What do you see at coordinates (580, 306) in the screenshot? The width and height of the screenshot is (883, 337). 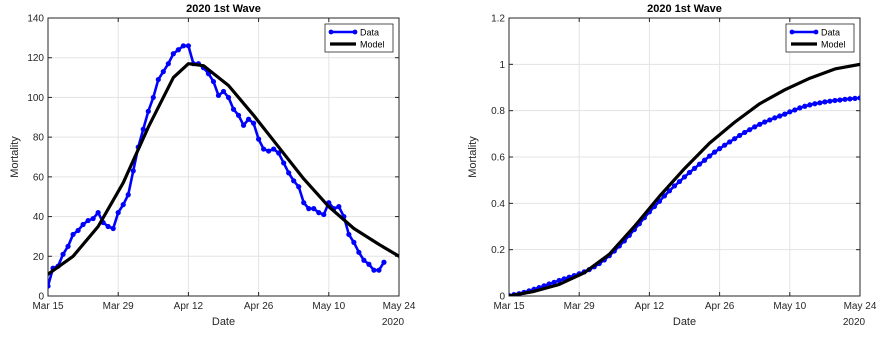 I see `chart2-x-tick-label: Mar 29` at bounding box center [580, 306].